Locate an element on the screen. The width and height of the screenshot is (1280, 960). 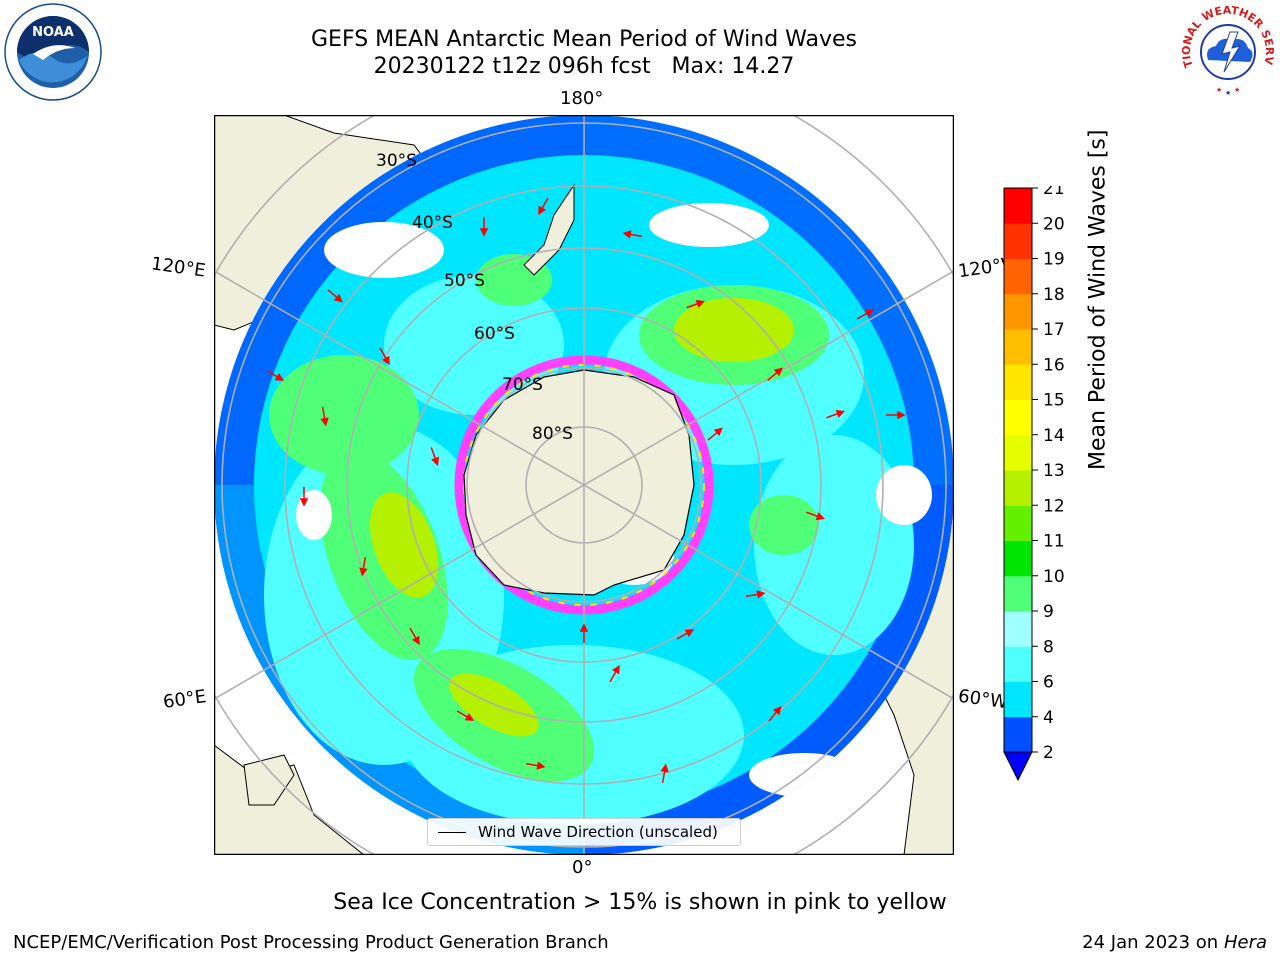
colorbar-tick-label: 15 is located at coordinates (1054, 401).